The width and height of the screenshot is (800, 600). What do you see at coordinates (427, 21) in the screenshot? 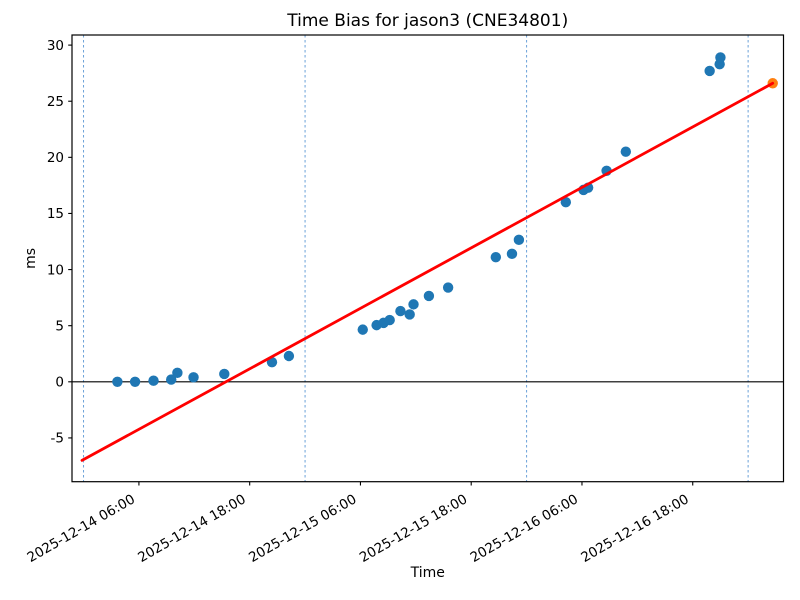
I see `chart-title: Time Bias for jason3 (CNE34801)` at bounding box center [427, 21].